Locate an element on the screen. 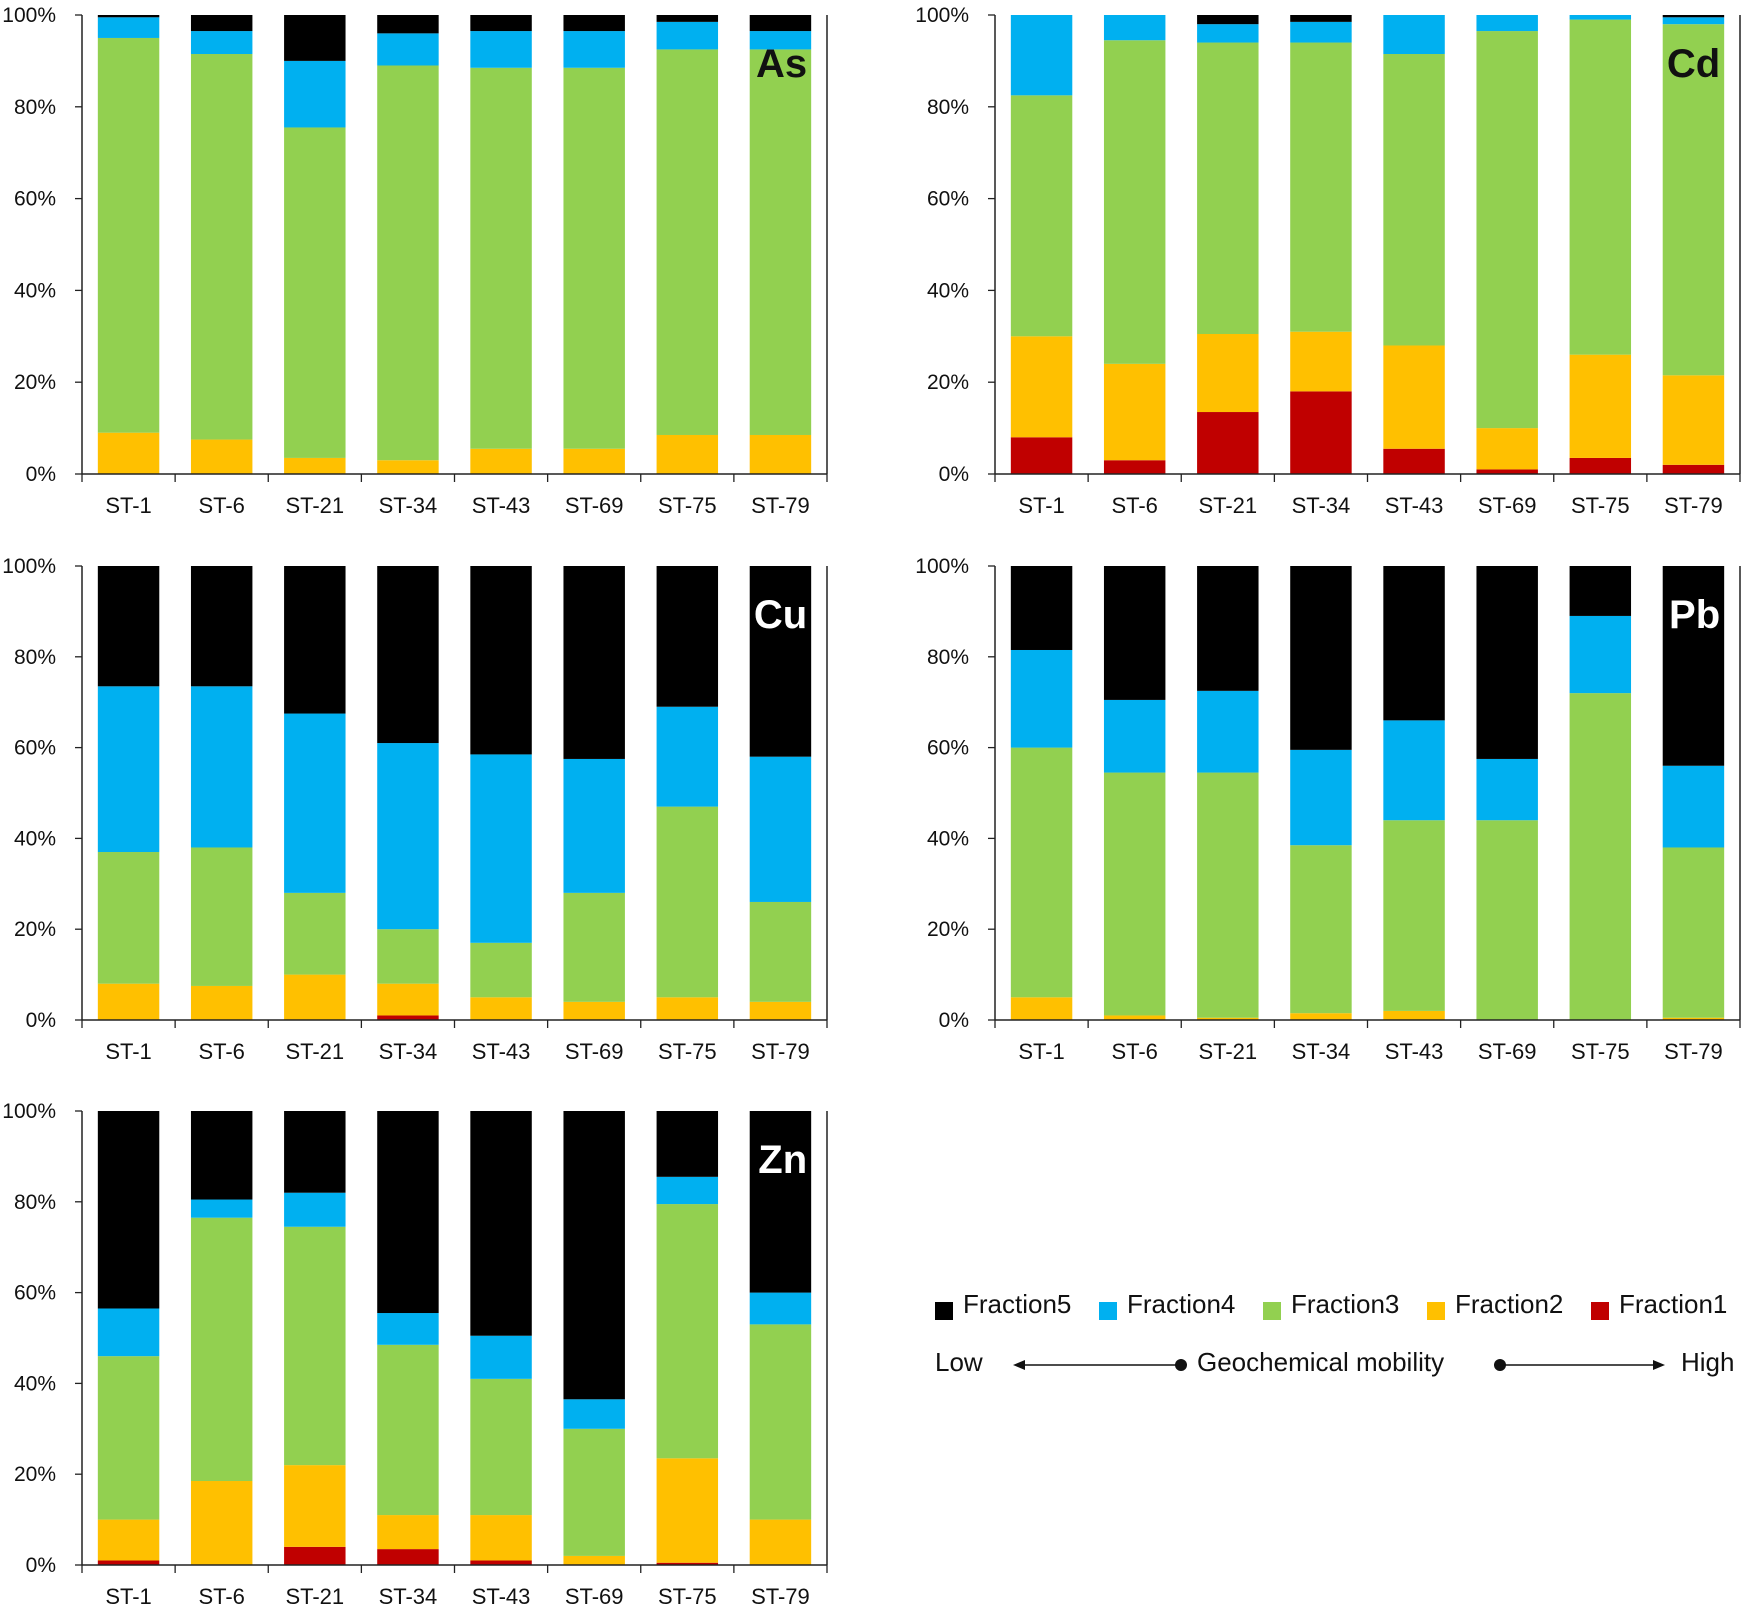  as-x-label-st-69: ST-69 is located at coordinates (594, 505).